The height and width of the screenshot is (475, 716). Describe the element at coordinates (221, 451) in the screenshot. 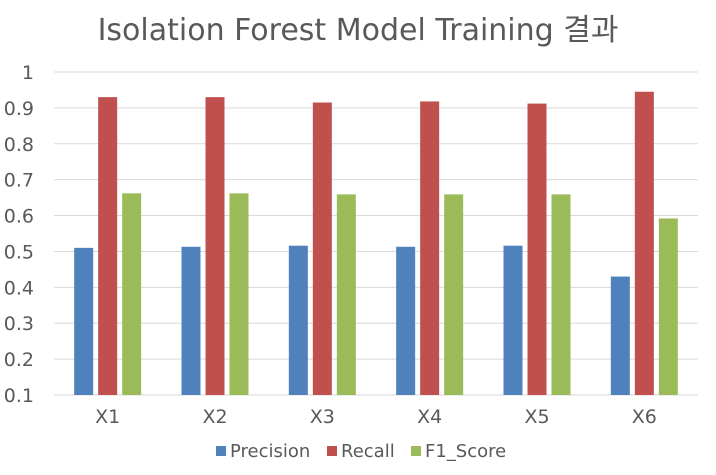

I see `legend-swatch-precision` at that location.